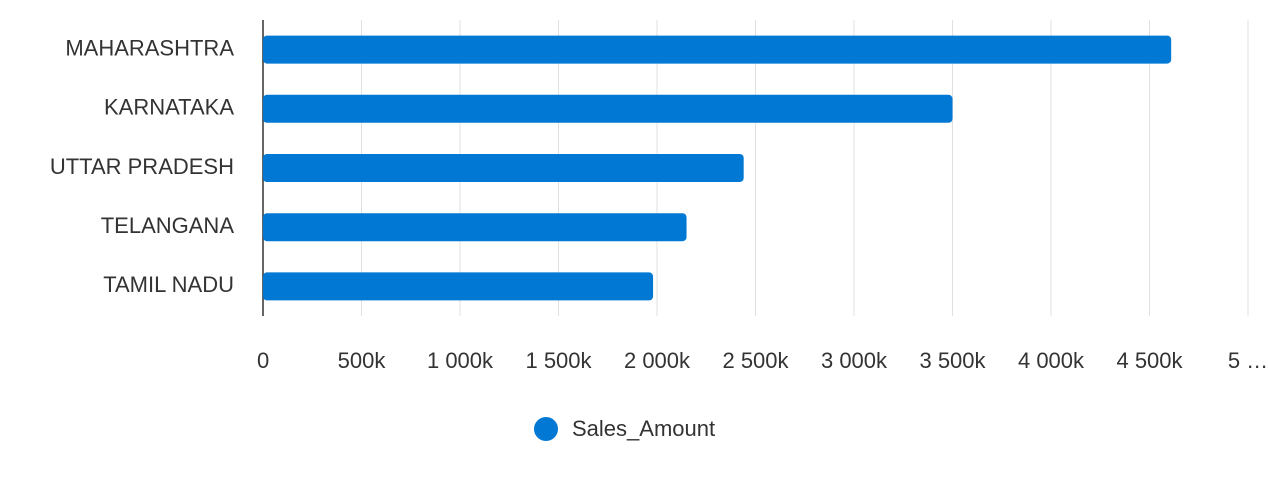 This screenshot has width=1268, height=488. I want to click on legend-label: Sales_Amount, so click(643, 428).